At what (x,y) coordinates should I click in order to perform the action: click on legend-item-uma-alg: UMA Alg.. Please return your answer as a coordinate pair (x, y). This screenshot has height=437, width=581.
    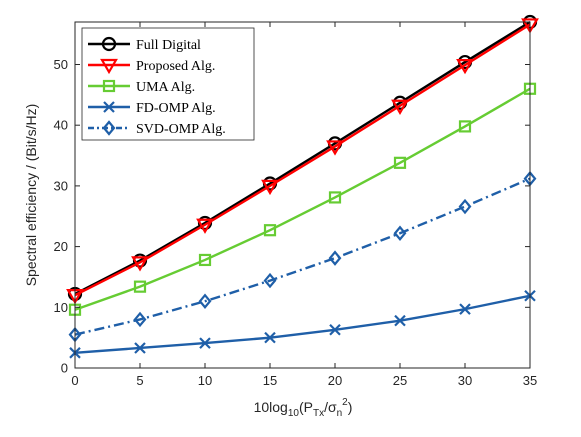
    Looking at the image, I should click on (141, 87).